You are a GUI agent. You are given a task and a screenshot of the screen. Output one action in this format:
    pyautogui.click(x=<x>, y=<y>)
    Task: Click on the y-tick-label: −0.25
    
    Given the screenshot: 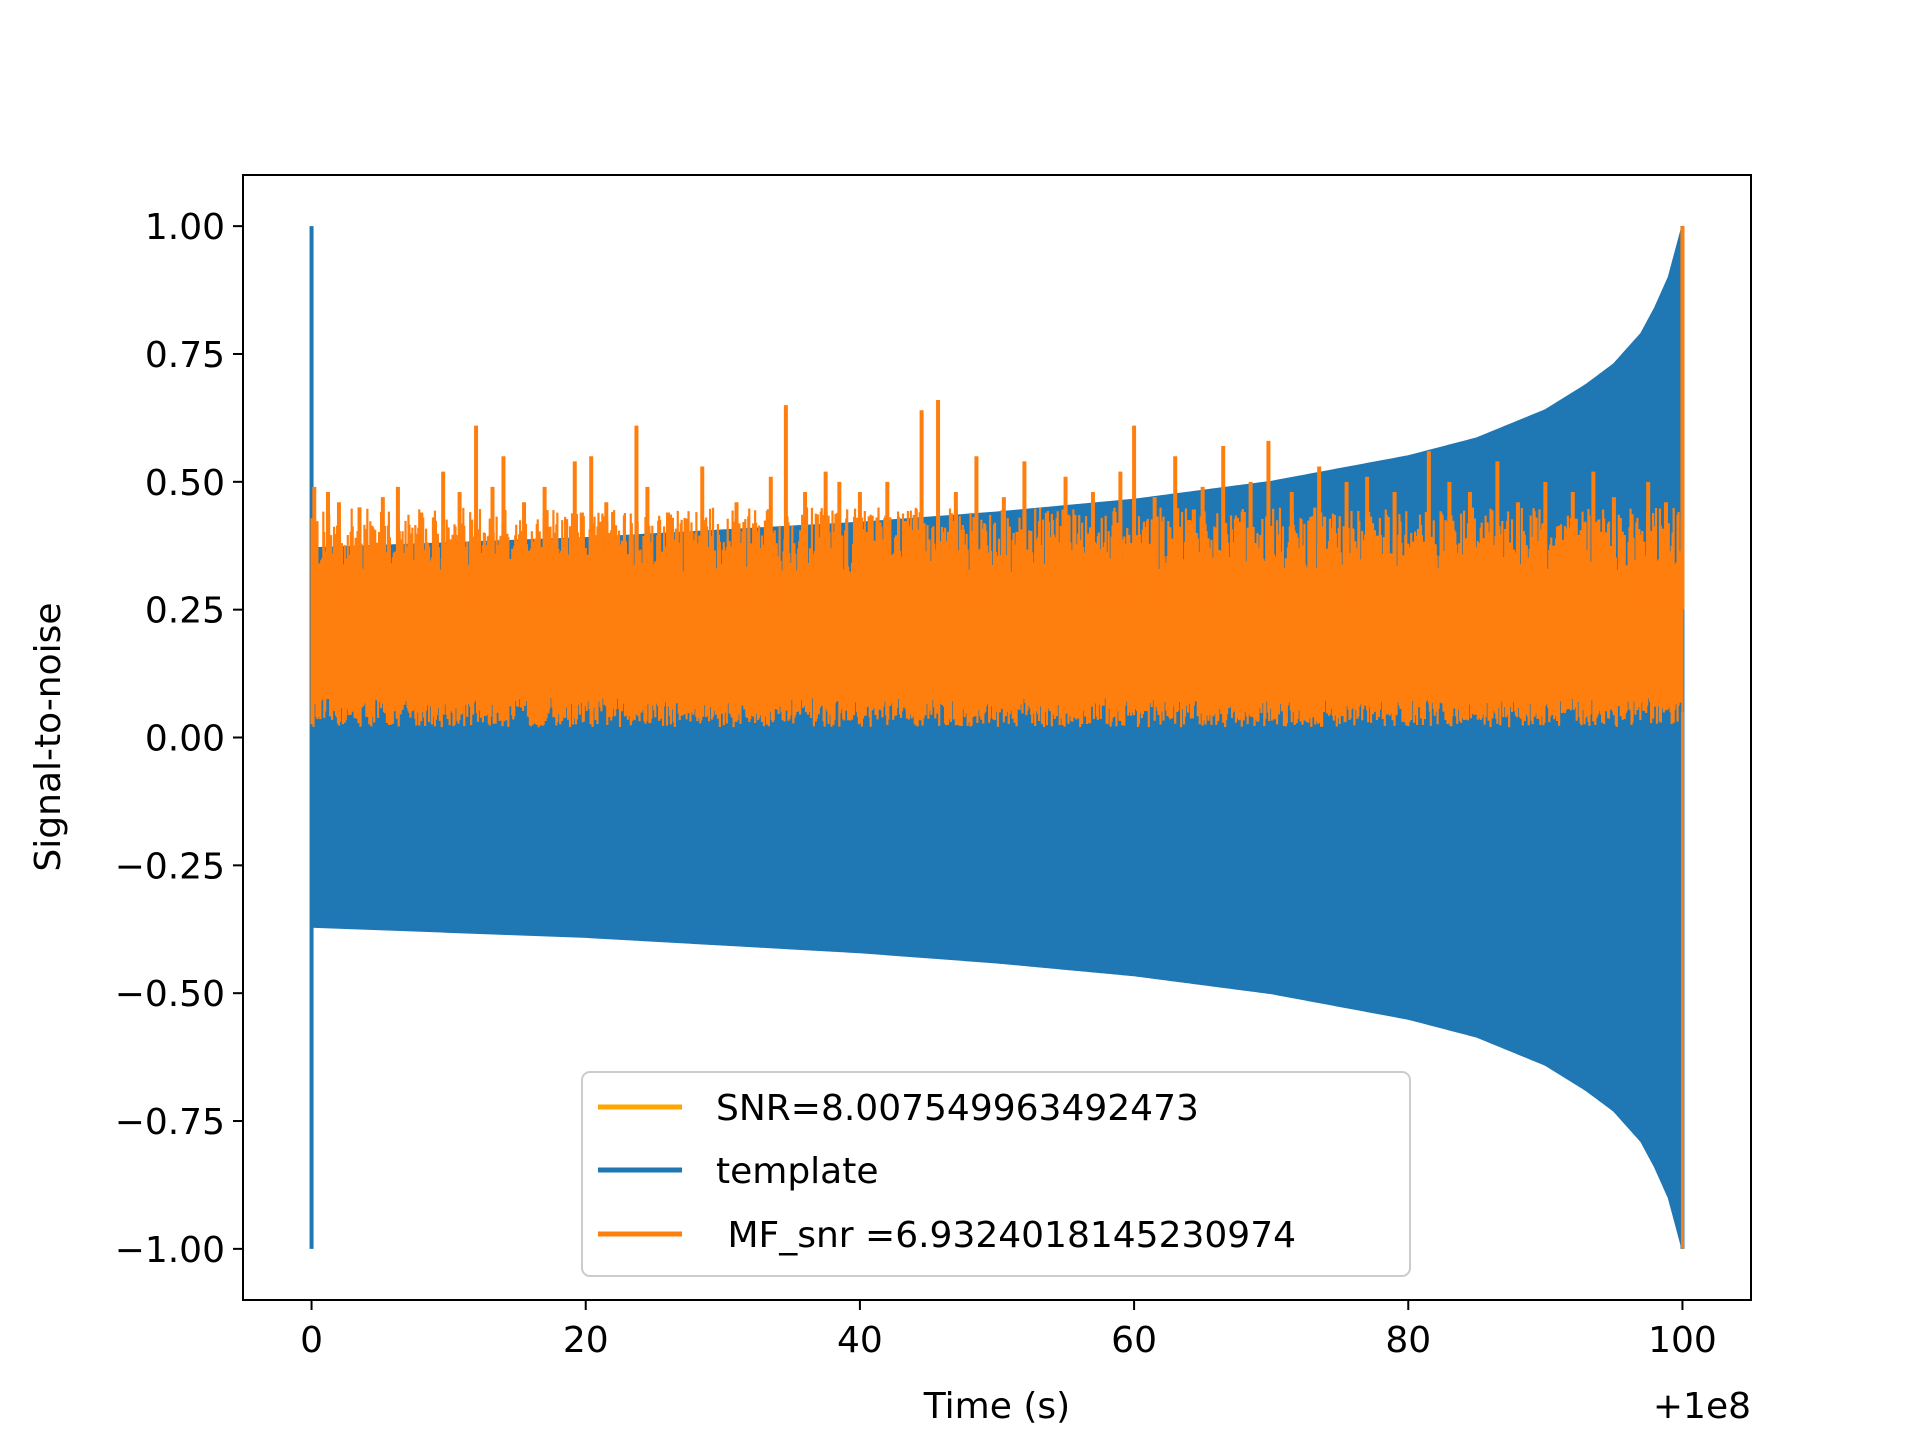 What is the action you would take?
    pyautogui.click(x=170, y=866)
    